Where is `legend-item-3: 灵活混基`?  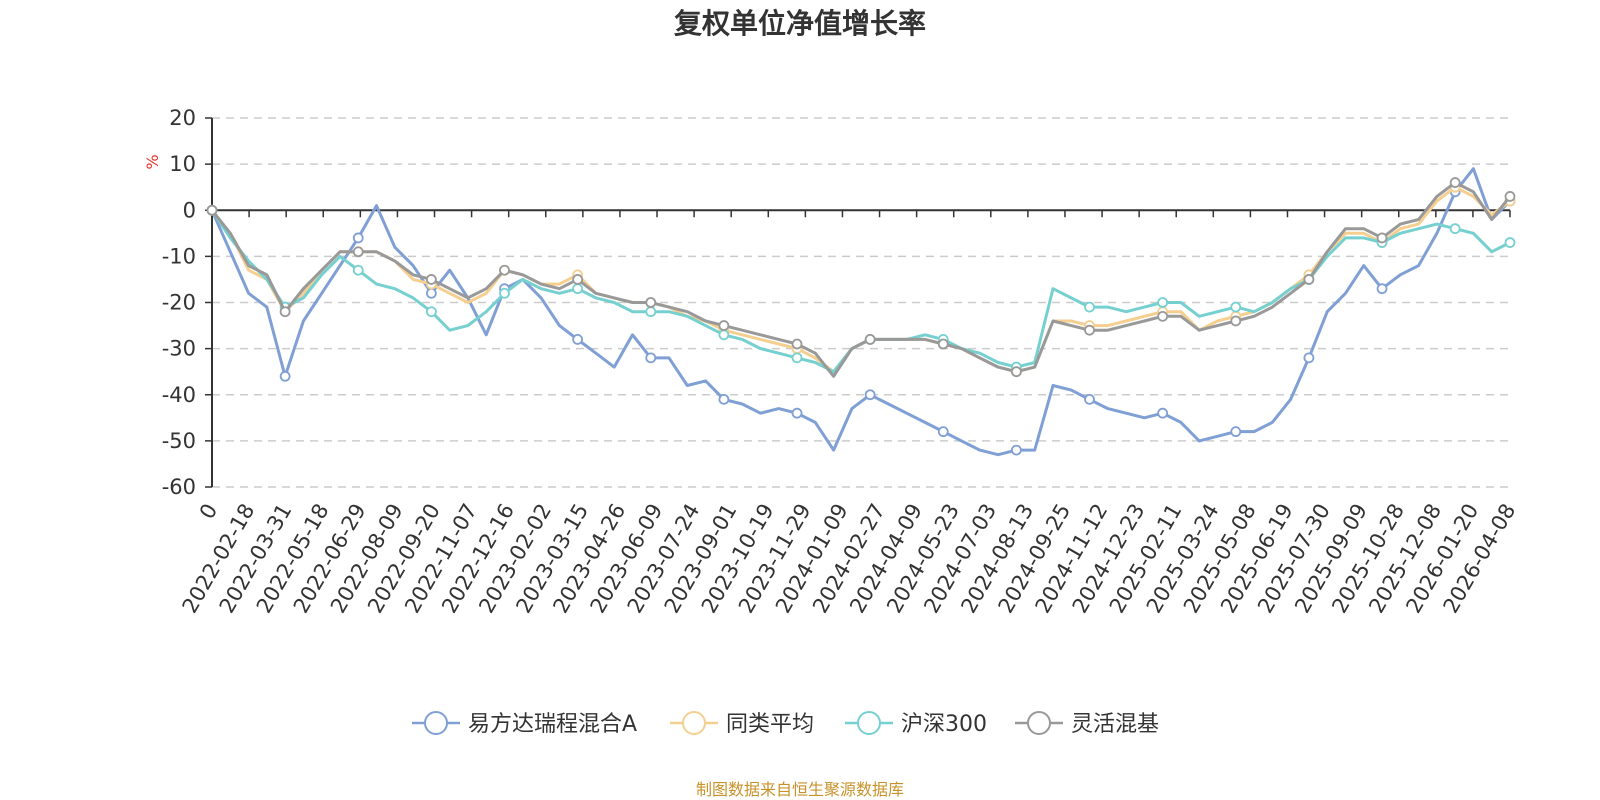
legend-item-3: 灵活混基 is located at coordinates (1087, 724).